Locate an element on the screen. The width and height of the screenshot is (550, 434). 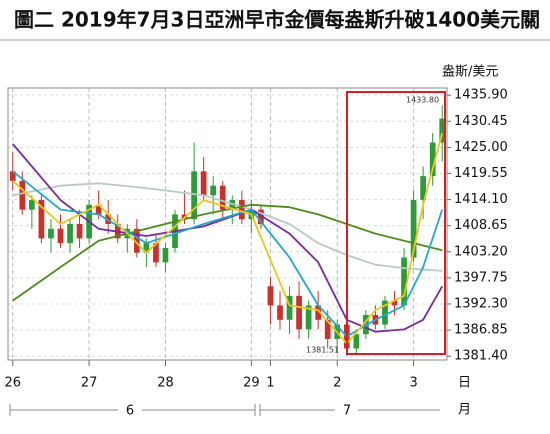
y-tick-label: 1392.30 is located at coordinates (481, 303).